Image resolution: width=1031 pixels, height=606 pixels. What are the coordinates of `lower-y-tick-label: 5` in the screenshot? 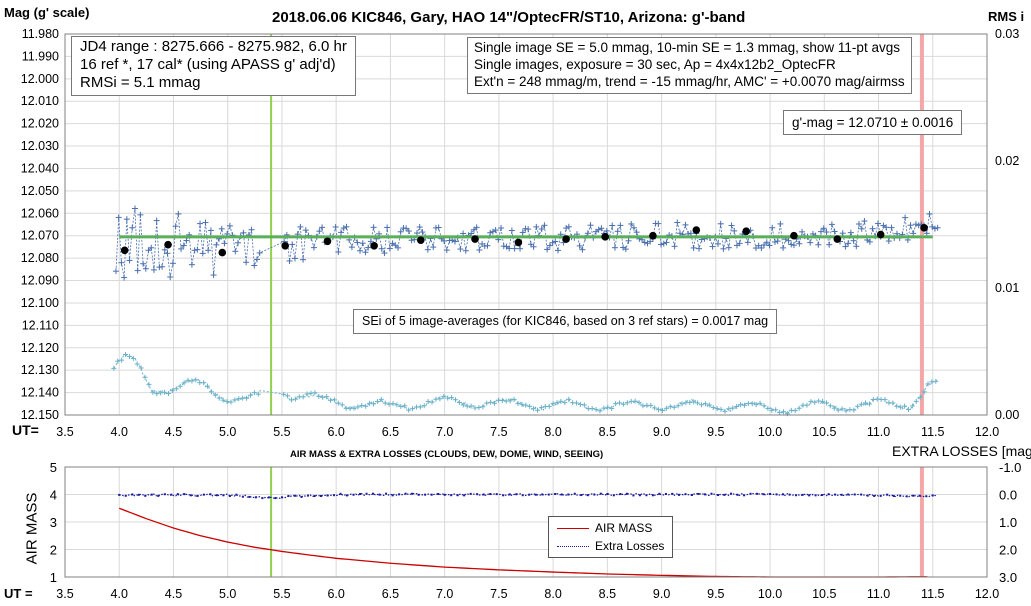 It's located at (53, 467).